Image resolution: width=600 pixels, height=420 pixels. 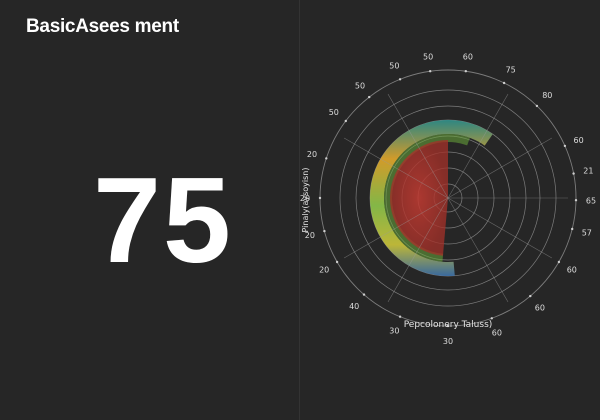 What do you see at coordinates (299, 210) in the screenshot?
I see `panel-divider` at bounding box center [299, 210].